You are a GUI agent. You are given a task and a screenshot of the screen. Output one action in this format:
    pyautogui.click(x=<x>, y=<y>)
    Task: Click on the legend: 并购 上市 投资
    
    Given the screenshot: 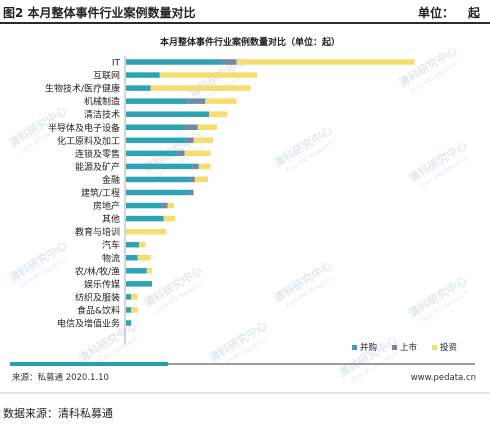 What is the action you would take?
    pyautogui.click(x=405, y=347)
    